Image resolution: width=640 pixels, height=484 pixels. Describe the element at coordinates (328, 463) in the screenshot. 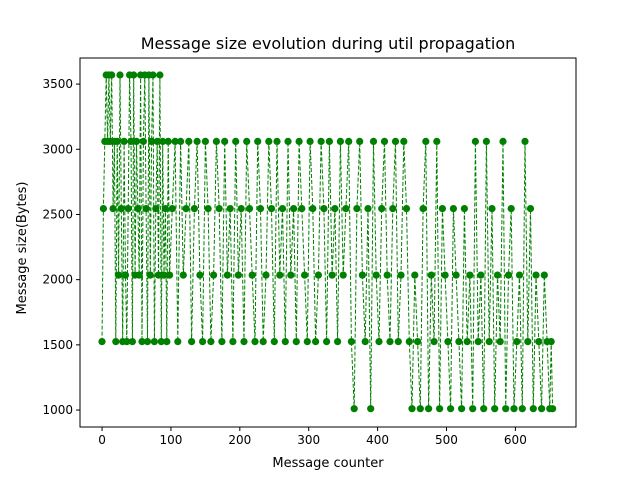

I see `x-axis-label: Message counter` at that location.